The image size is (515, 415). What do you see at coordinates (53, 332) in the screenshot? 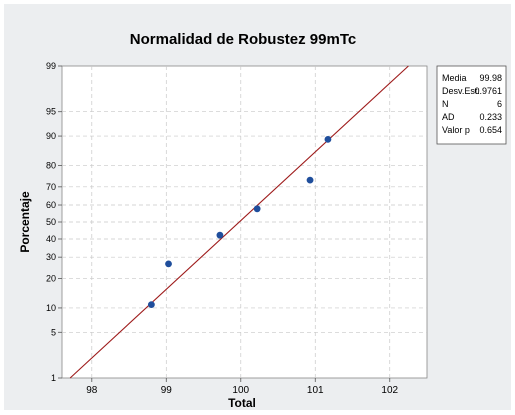
I see `y-tick-label: 5` at bounding box center [53, 332].